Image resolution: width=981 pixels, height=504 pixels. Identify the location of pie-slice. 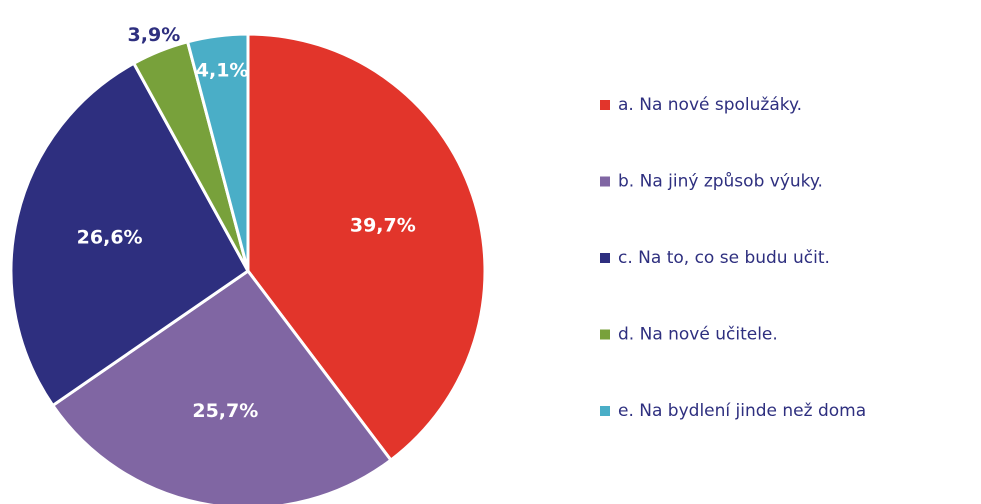
(217, 152).